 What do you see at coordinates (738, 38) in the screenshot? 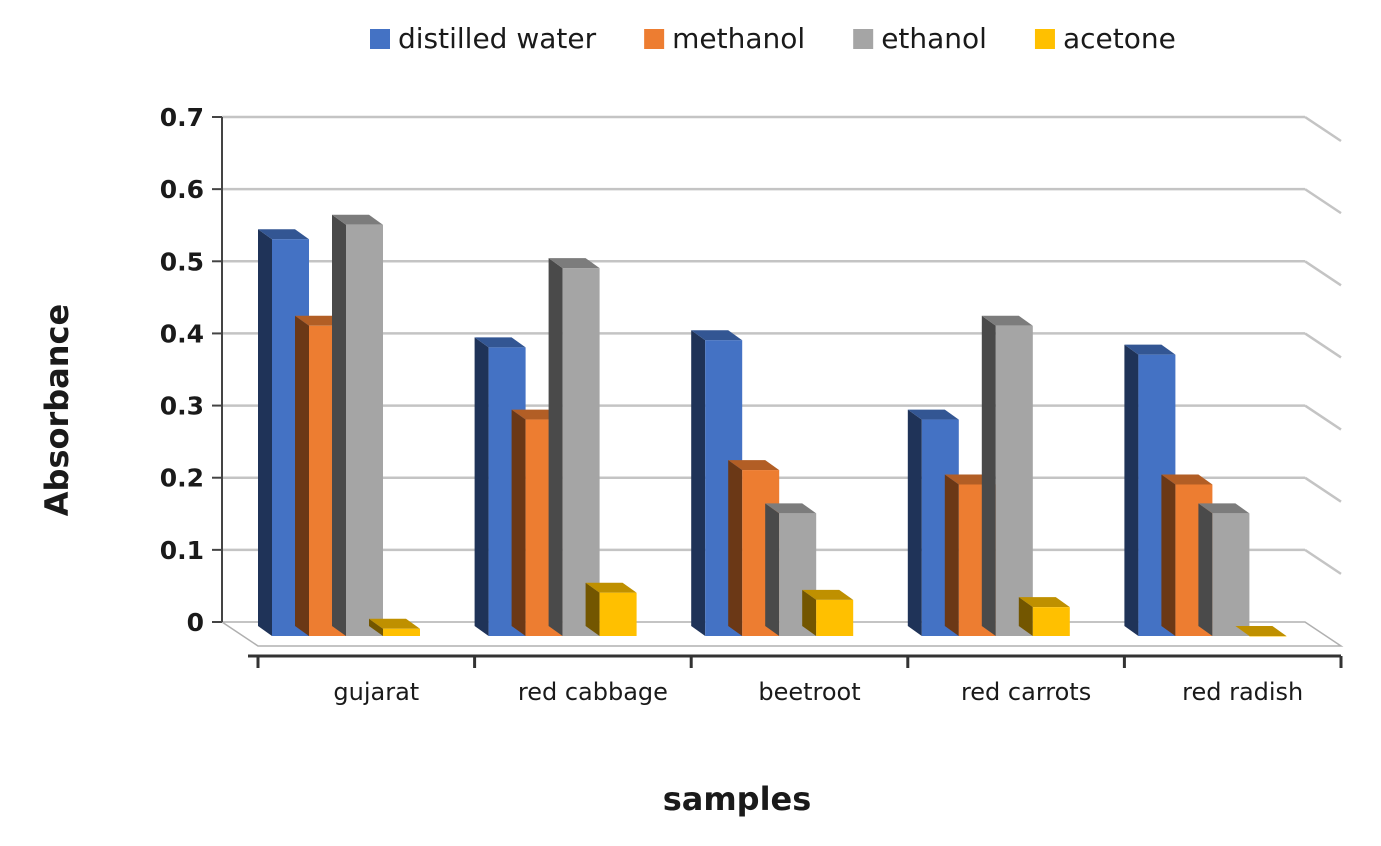
I see `legend-label: methanol` at bounding box center [738, 38].